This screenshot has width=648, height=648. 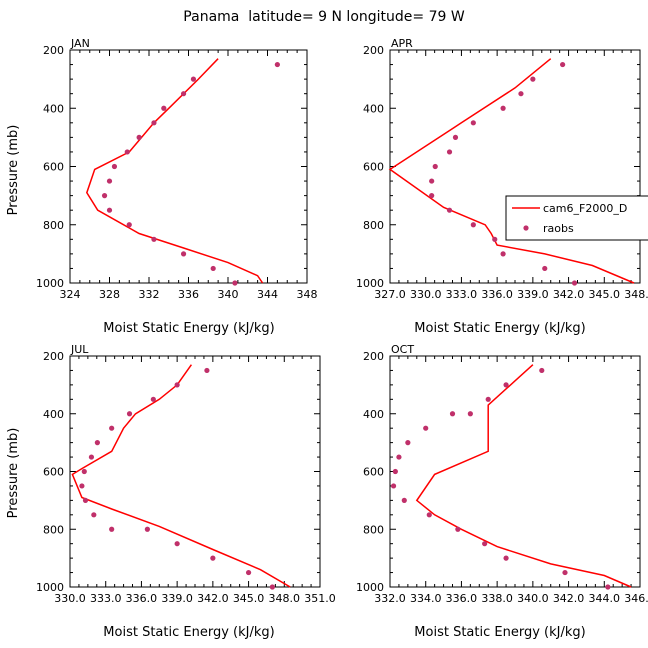 I want to click on x-tick-label: 351.0, so click(x=320, y=598).